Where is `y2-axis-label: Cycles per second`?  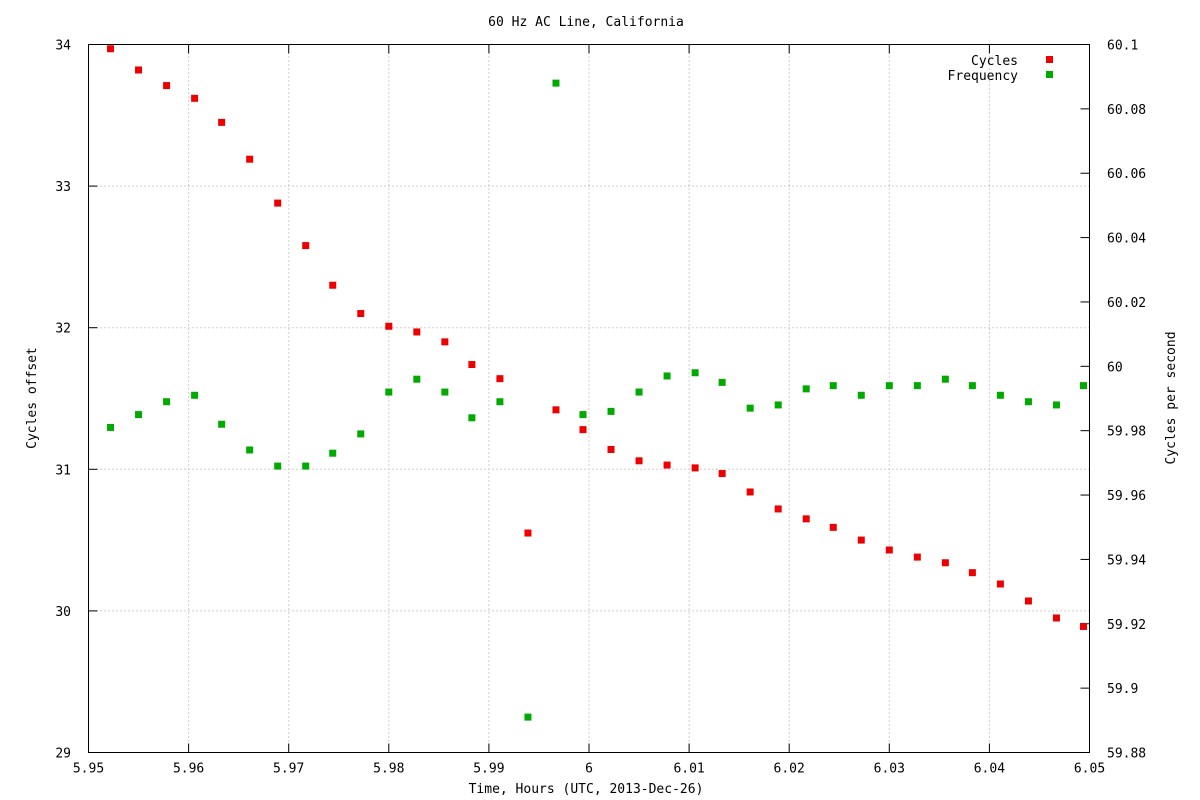 y2-axis-label: Cycles per second is located at coordinates (1171, 397).